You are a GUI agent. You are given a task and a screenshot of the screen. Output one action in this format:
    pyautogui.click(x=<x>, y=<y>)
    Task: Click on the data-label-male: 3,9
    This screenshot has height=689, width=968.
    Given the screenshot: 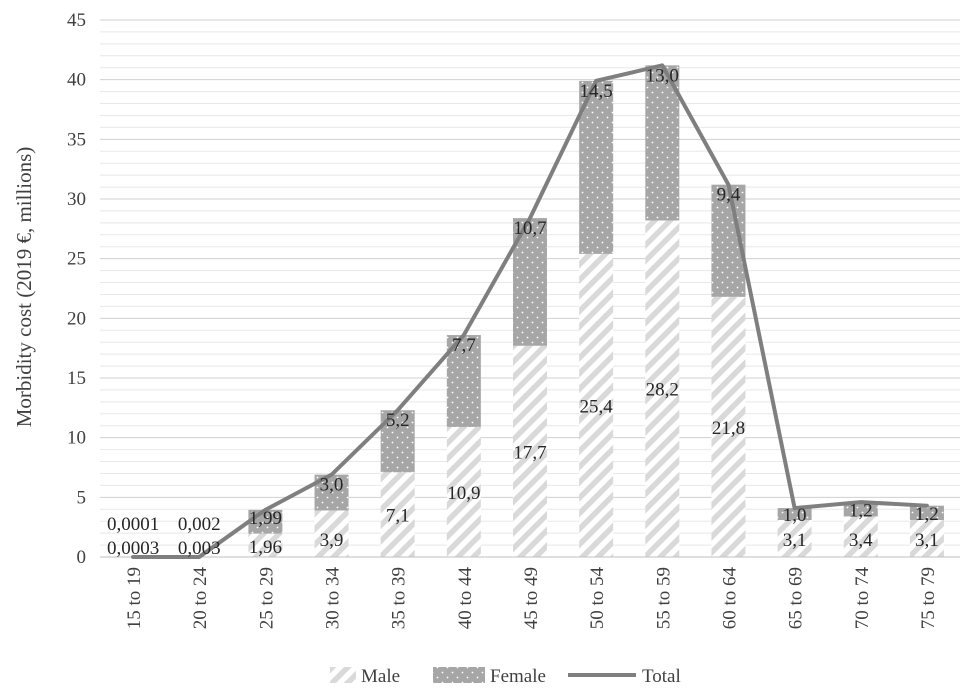 What is the action you would take?
    pyautogui.click(x=332, y=540)
    